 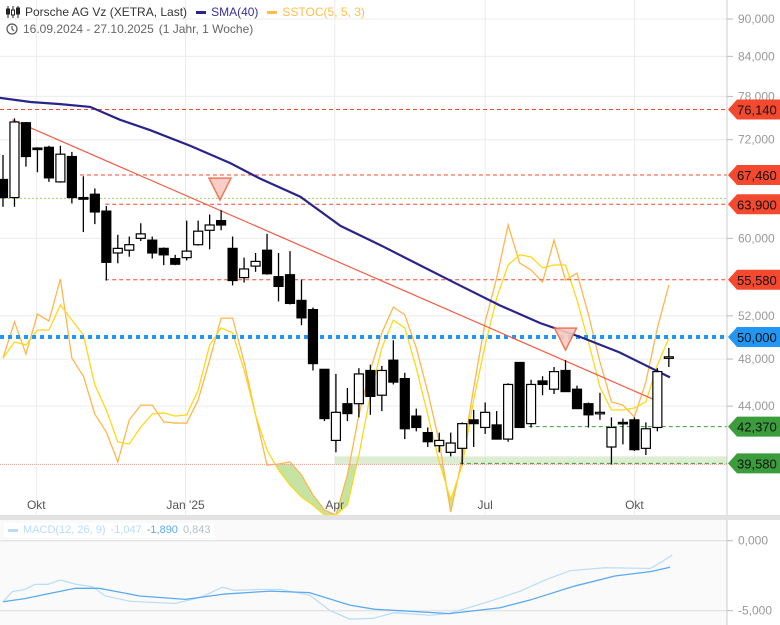 What do you see at coordinates (392, 264) in the screenshot?
I see `signal-markers` at bounding box center [392, 264].